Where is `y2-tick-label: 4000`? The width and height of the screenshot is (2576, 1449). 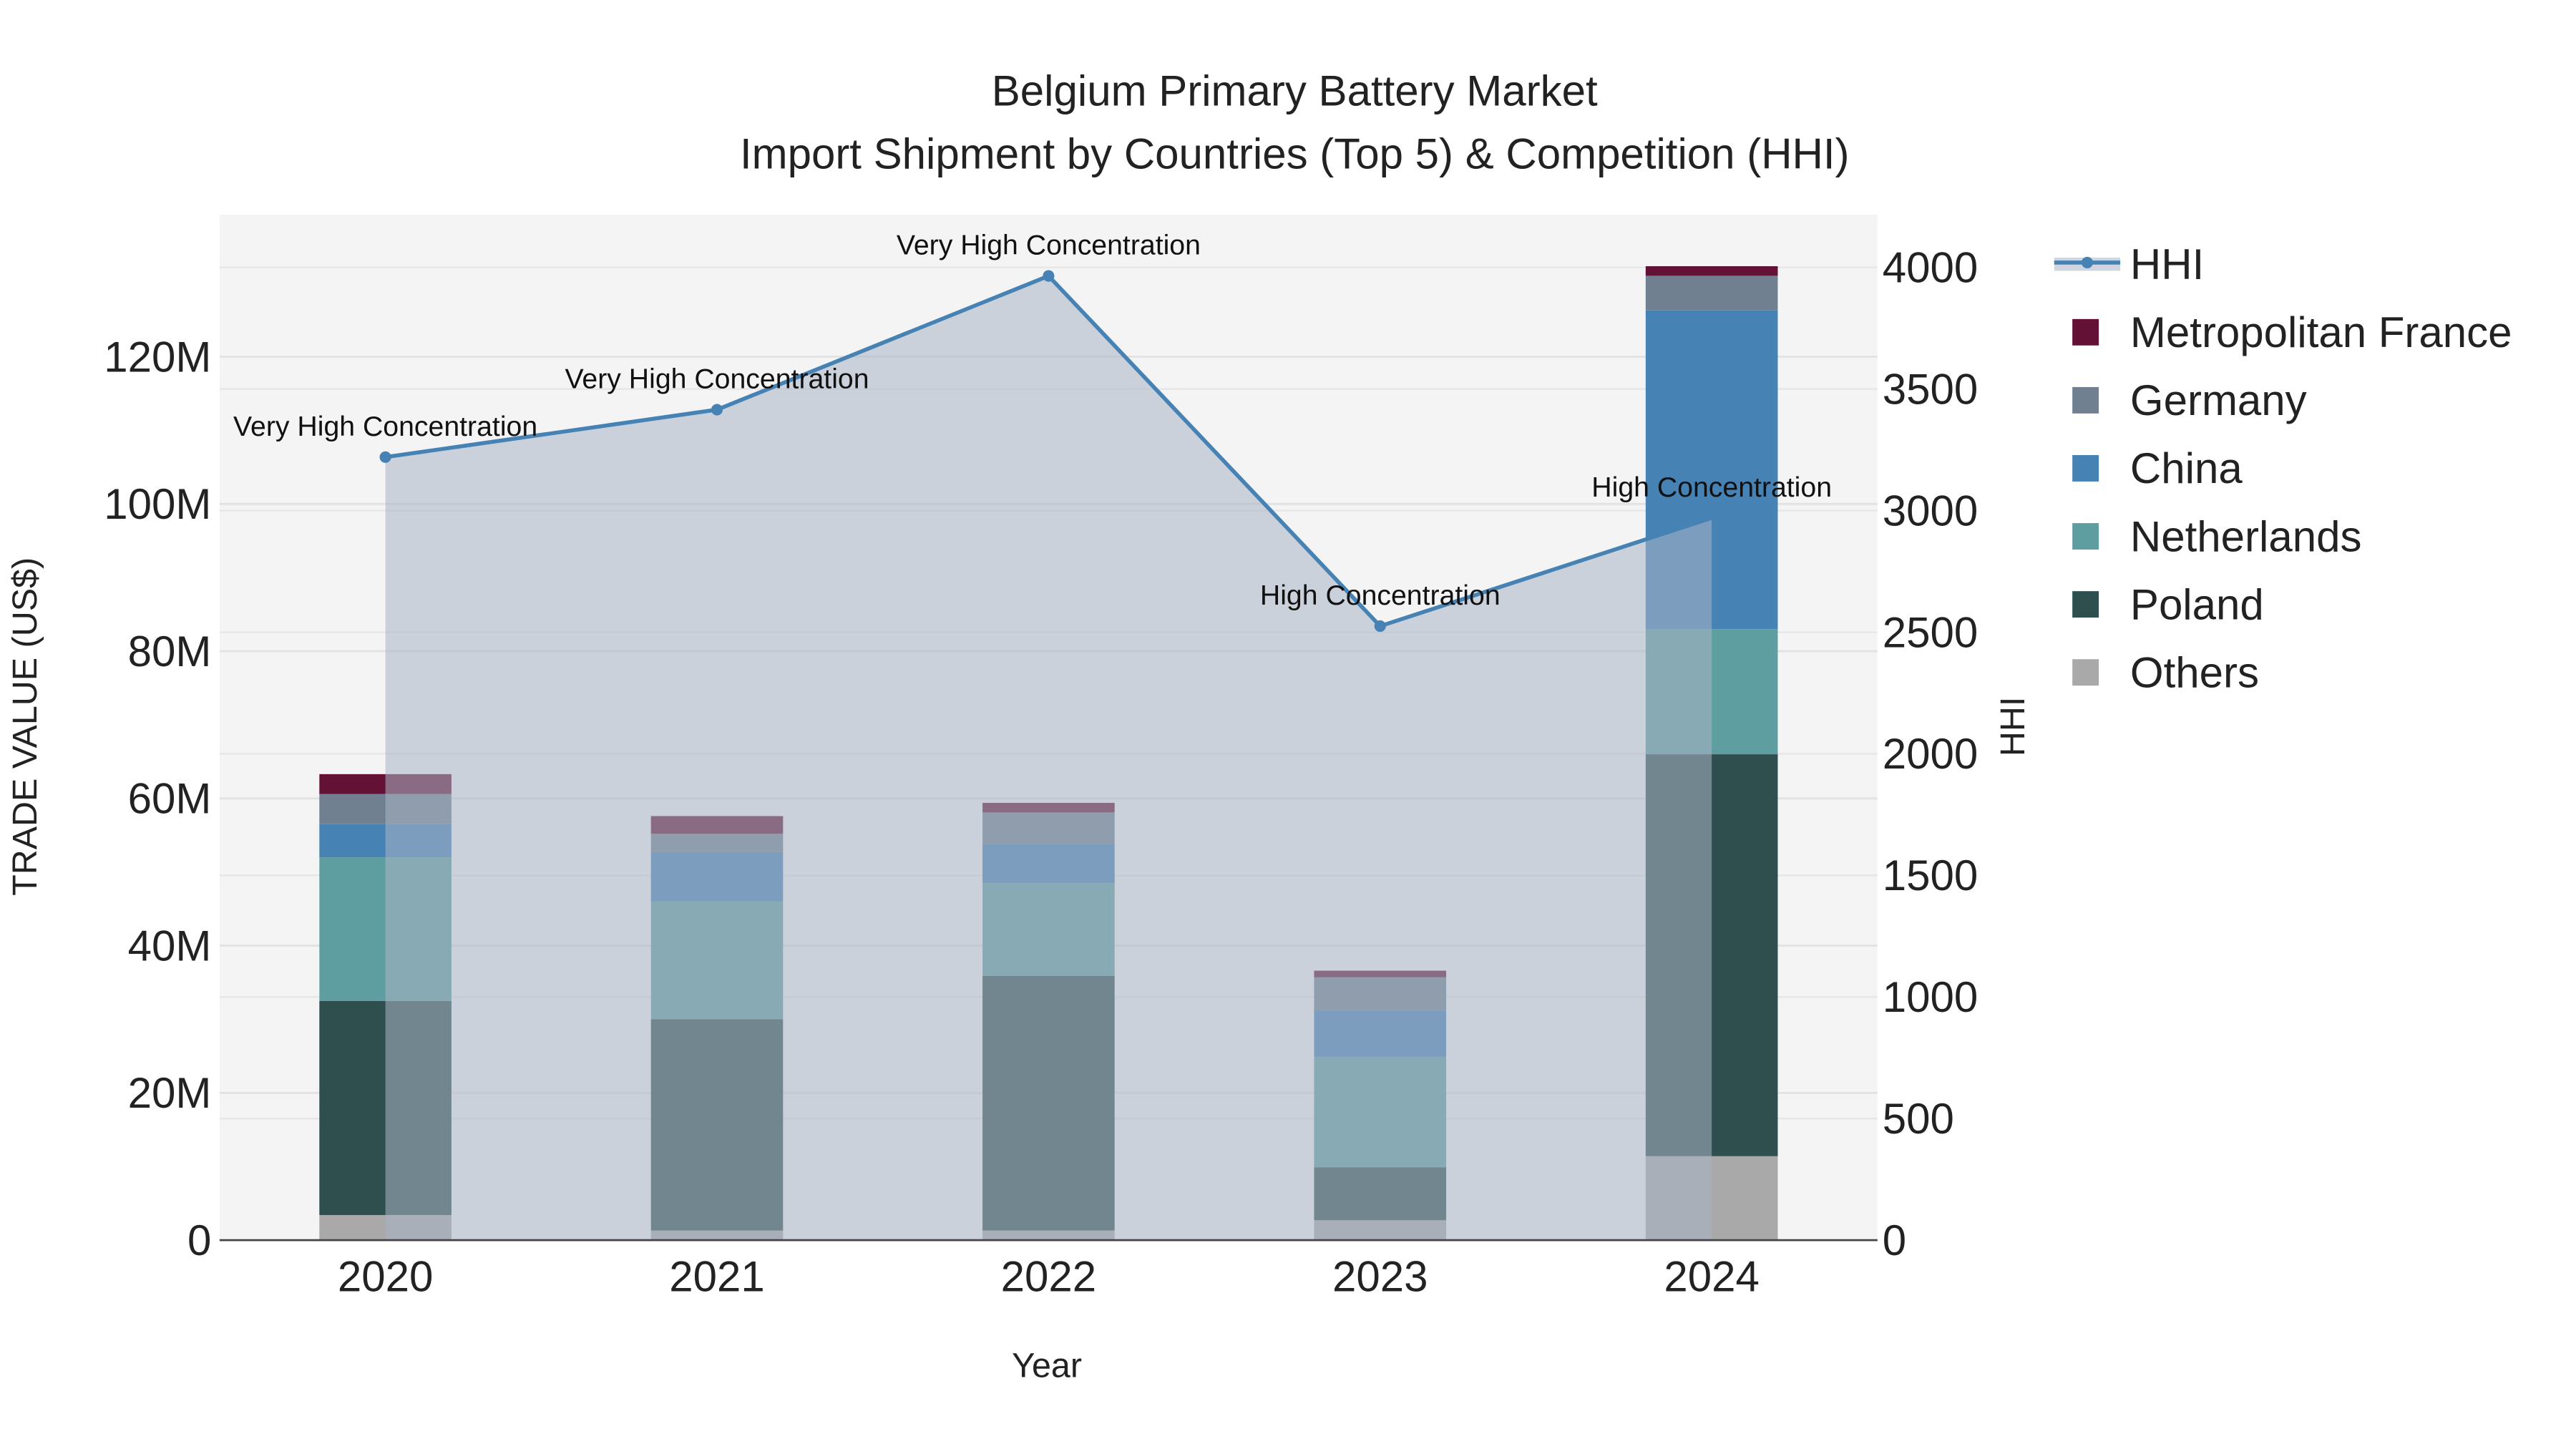 y2-tick-label: 4000 is located at coordinates (1930, 268).